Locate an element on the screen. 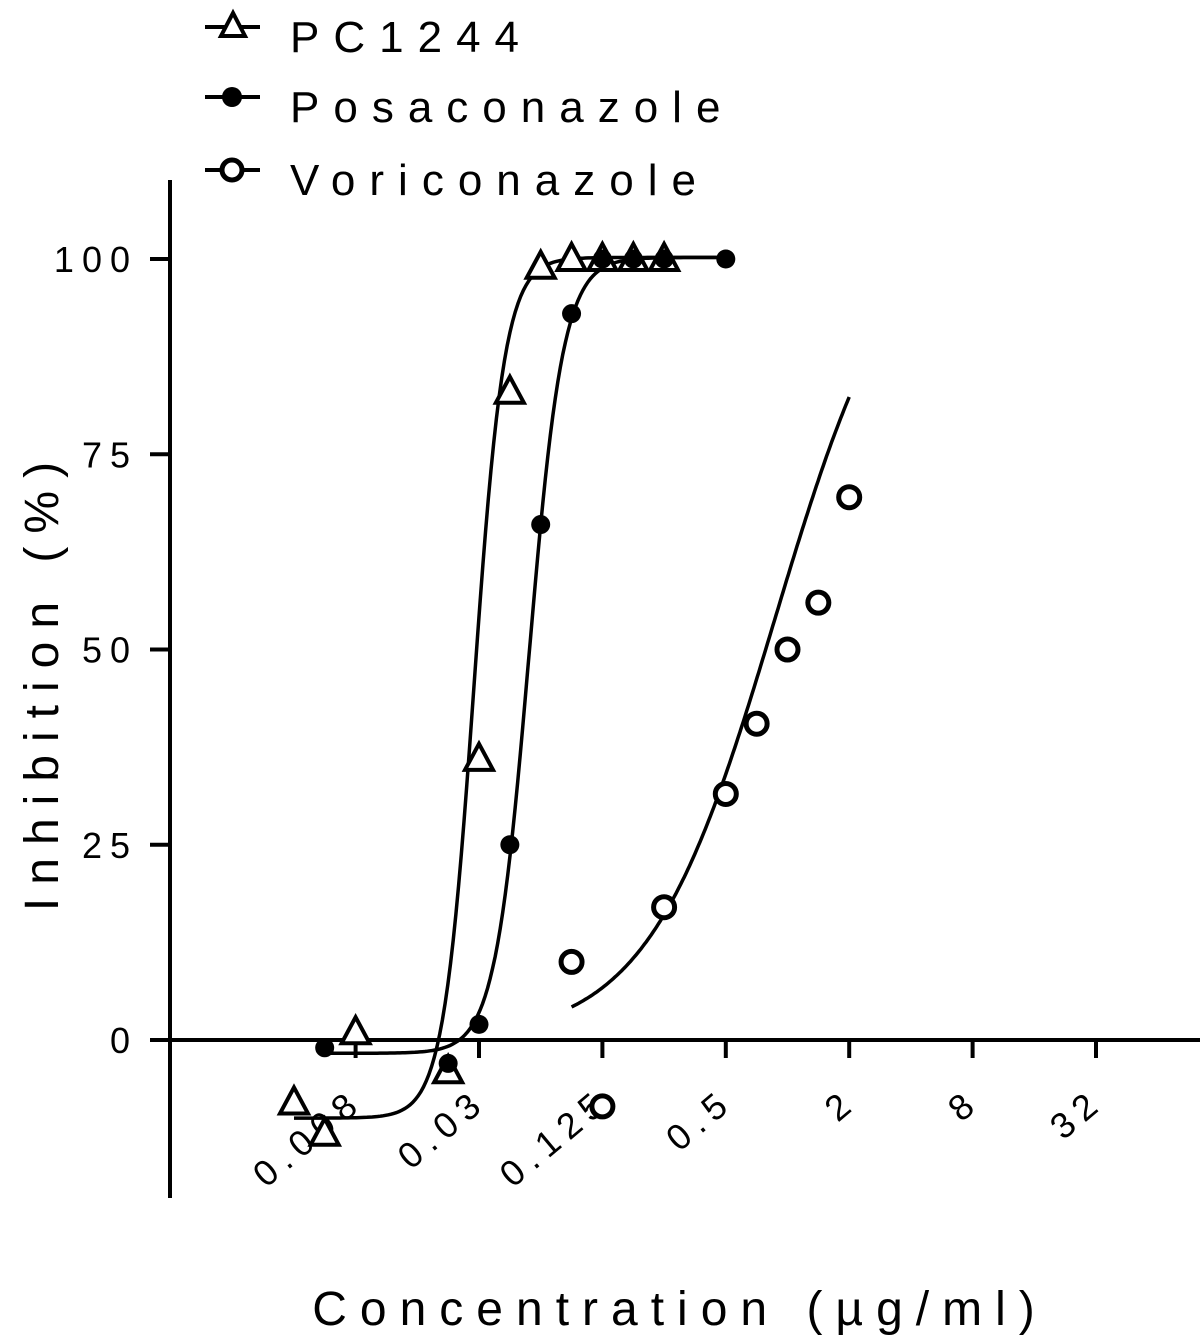 This screenshot has width=1200, height=1344. legend-entry-voriconazole: Voriconazole is located at coordinates (457, 180).